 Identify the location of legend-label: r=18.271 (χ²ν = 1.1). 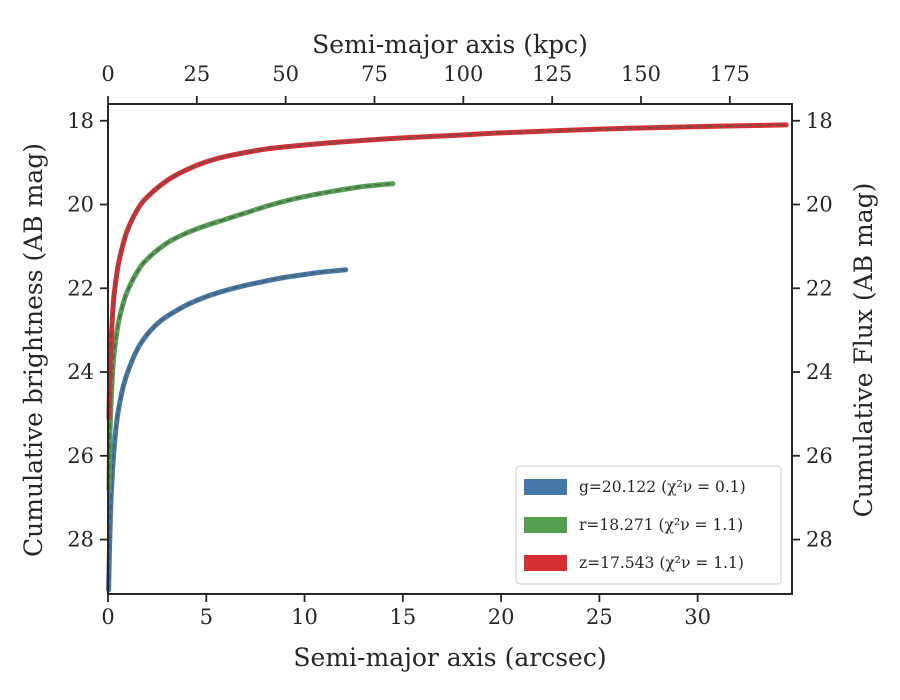
(661, 525).